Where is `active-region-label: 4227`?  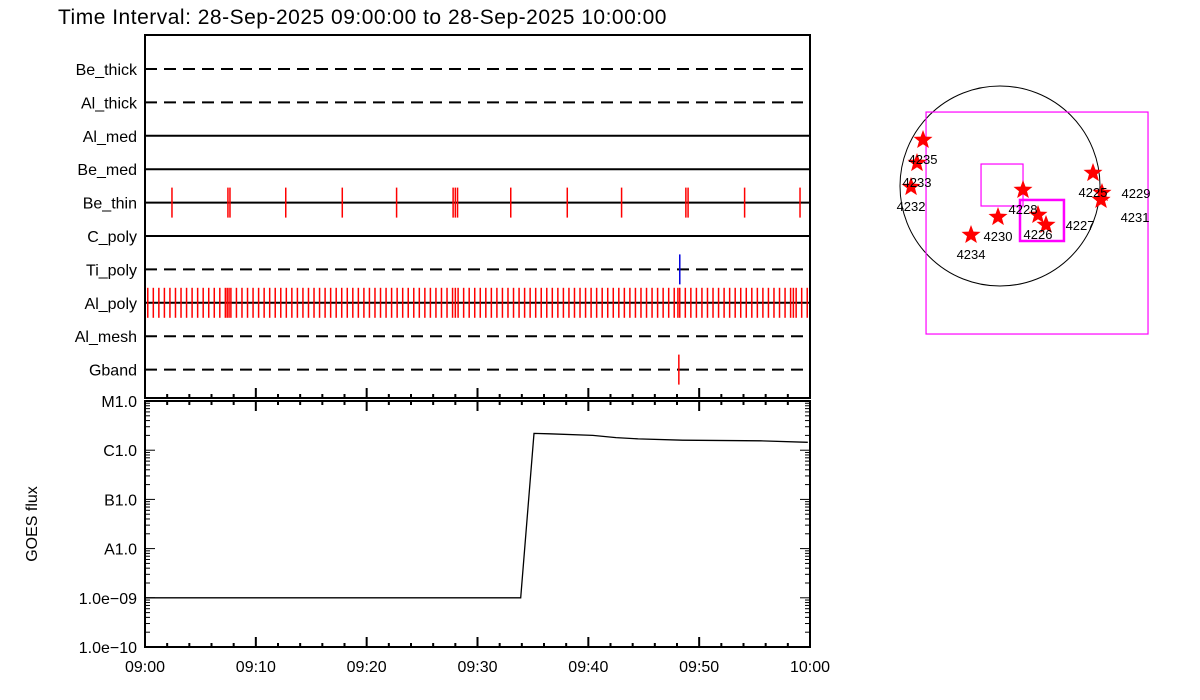 active-region-label: 4227 is located at coordinates (1080, 225).